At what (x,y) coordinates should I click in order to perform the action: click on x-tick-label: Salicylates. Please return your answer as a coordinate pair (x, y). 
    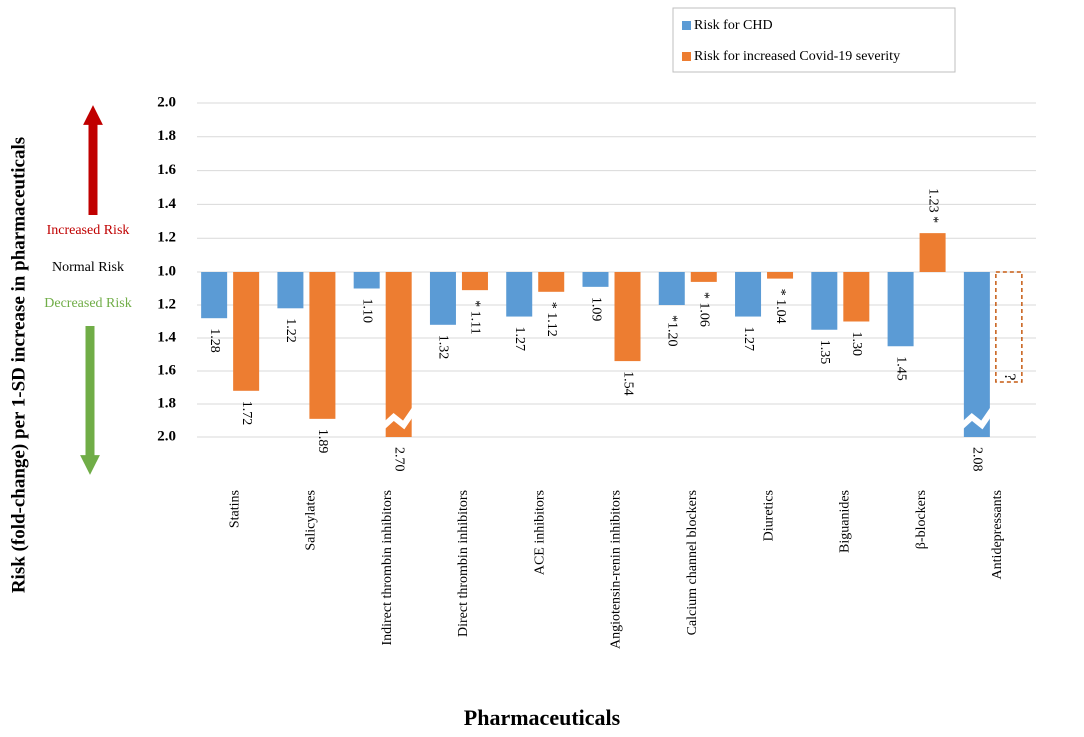
    Looking at the image, I should click on (311, 520).